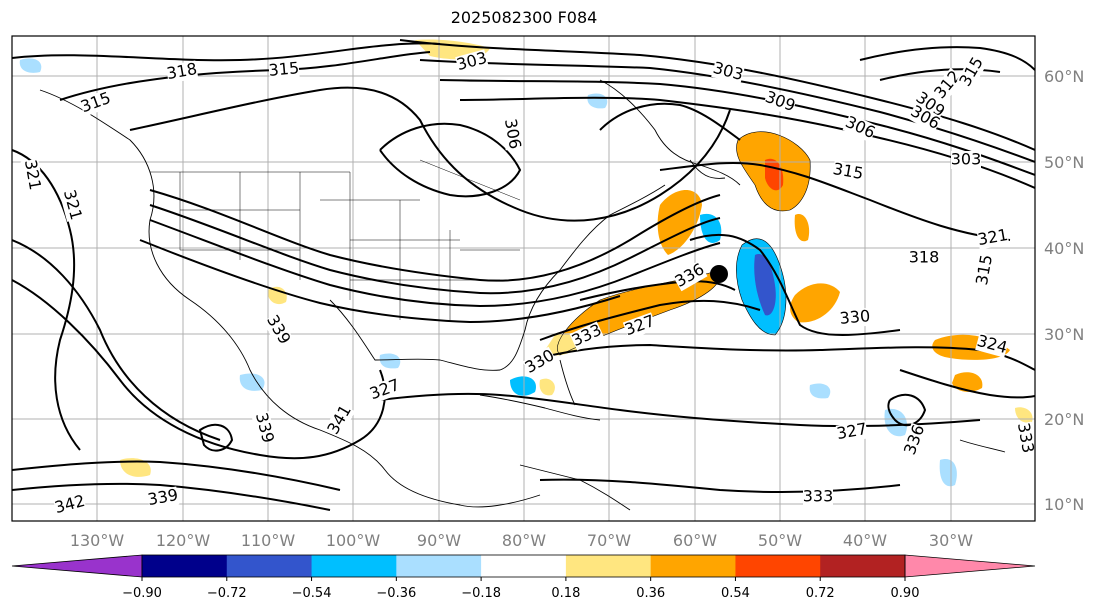  I want to click on colorbar-extend-low, so click(77, 566).